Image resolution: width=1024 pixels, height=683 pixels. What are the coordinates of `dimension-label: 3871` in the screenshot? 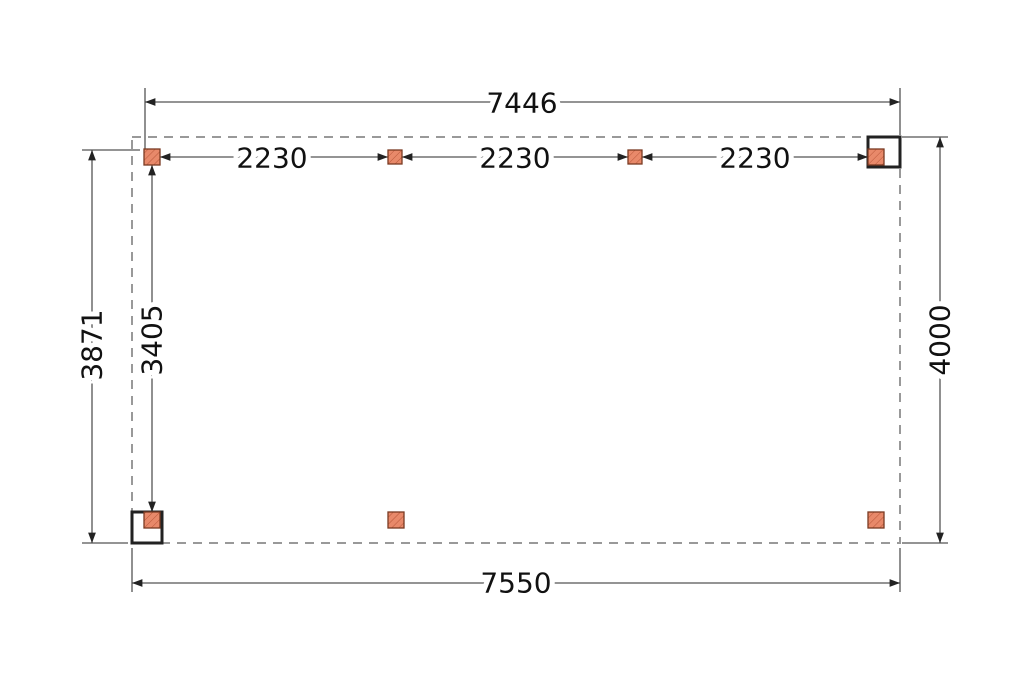 It's located at (92, 344).